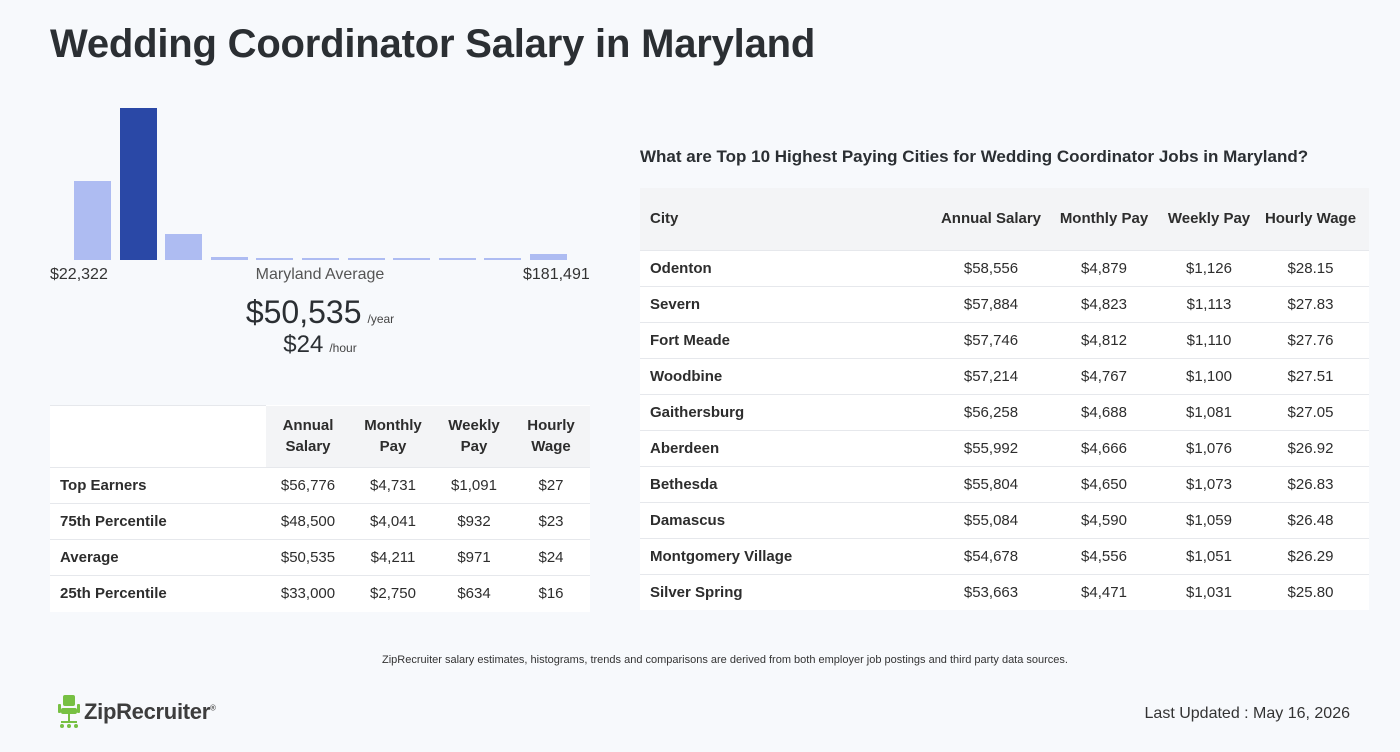  Describe the element at coordinates (1209, 555) in the screenshot. I see `city-weekly-value: $1,051` at that location.